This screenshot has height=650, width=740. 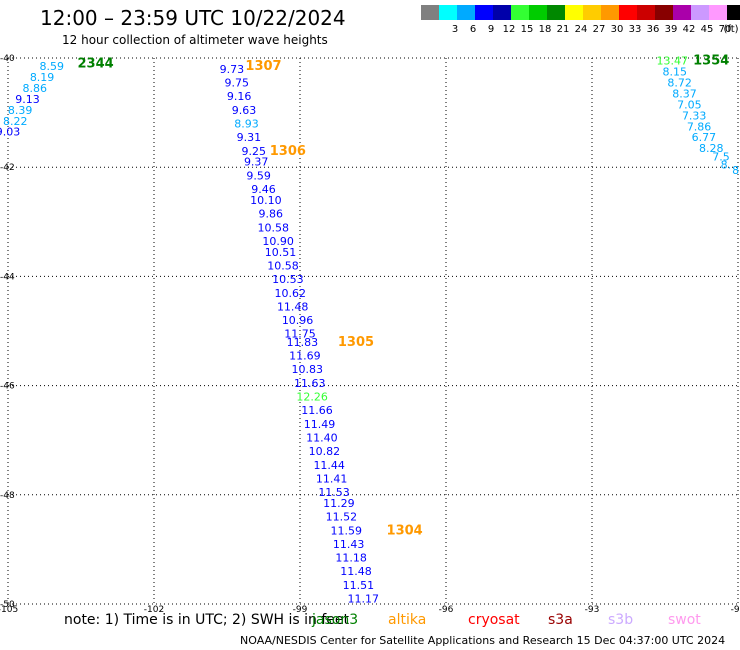 I want to click on scale-label-30: 30, so click(x=617, y=29).